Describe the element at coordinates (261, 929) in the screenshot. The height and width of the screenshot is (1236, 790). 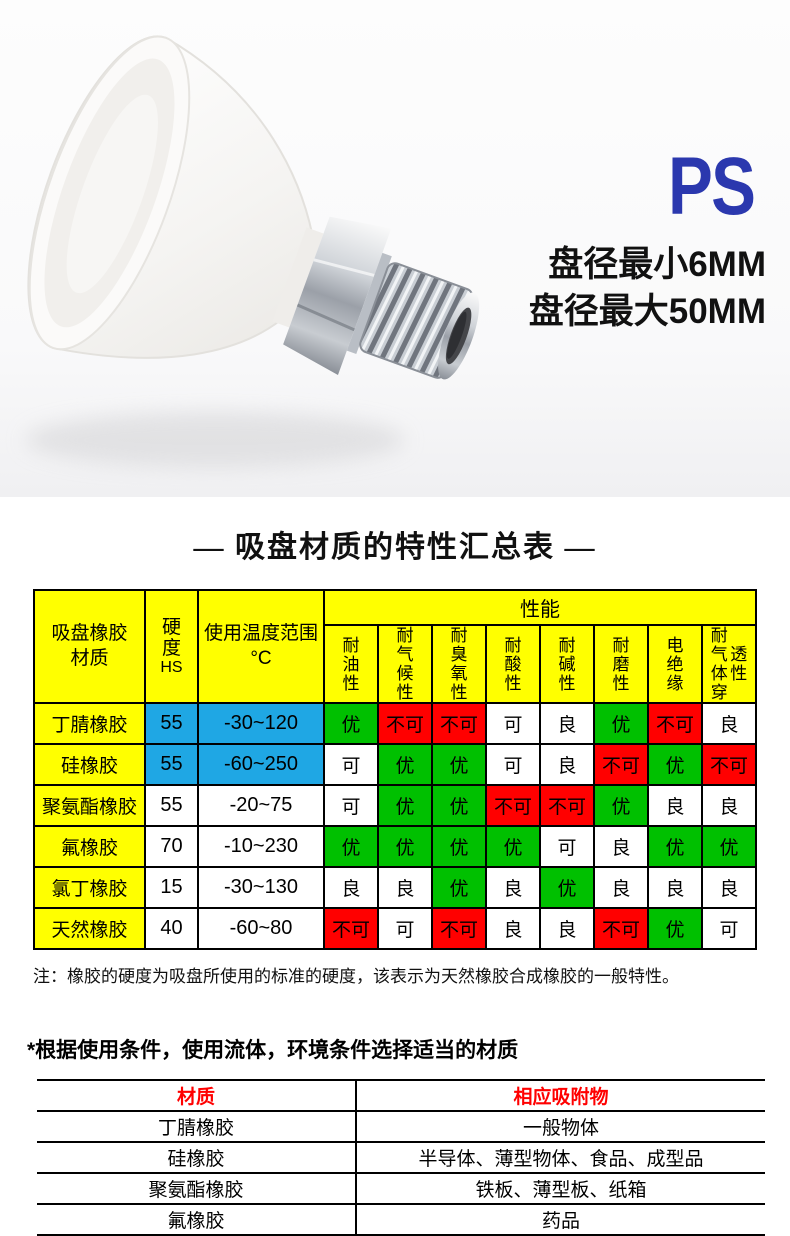
I see `temperature-range-cell: -60~80` at that location.